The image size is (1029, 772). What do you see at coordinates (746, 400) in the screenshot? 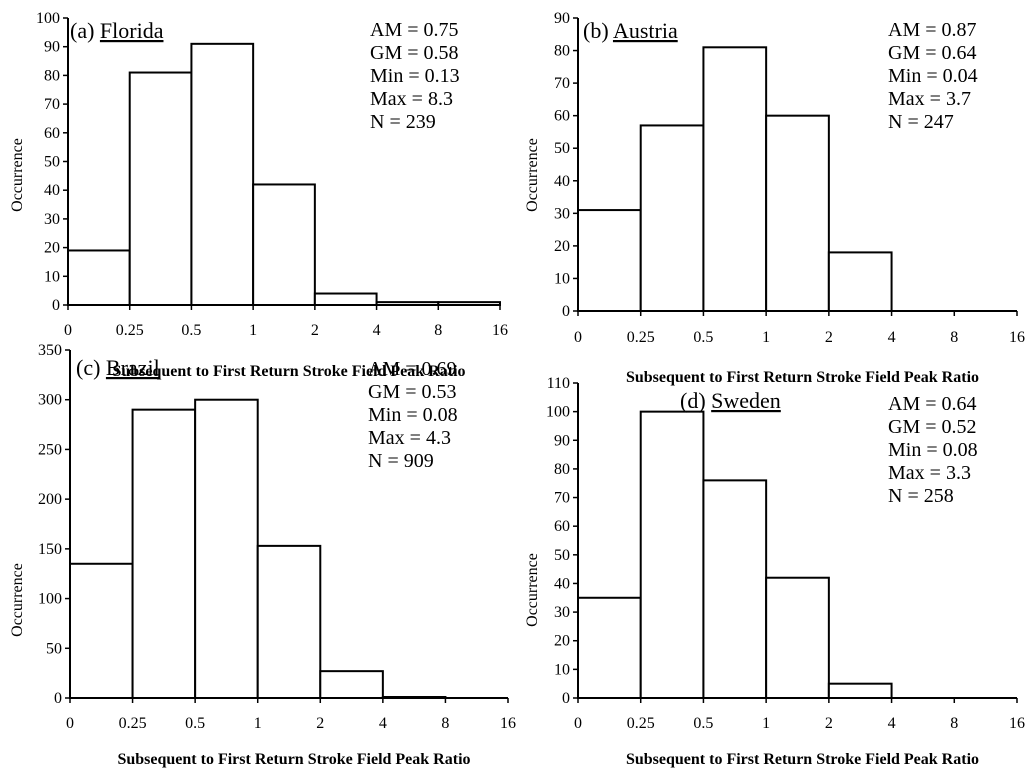
I see `panel-region-name: Sweden` at bounding box center [746, 400].